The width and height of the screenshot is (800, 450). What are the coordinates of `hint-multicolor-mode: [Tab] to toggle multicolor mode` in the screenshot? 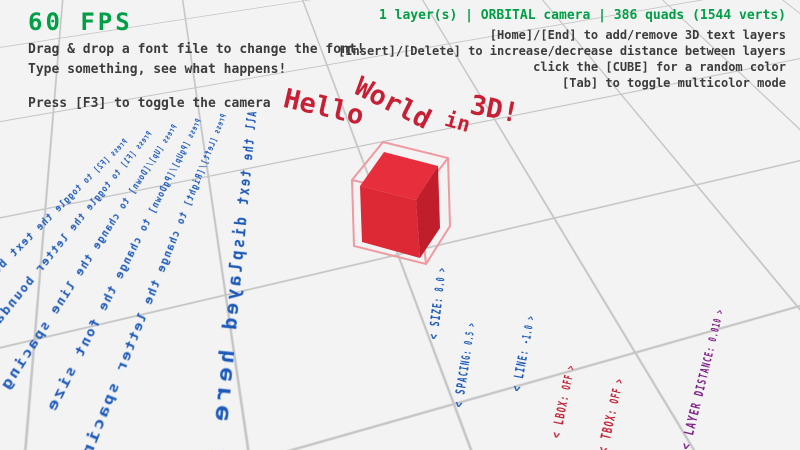 It's located at (674, 83).